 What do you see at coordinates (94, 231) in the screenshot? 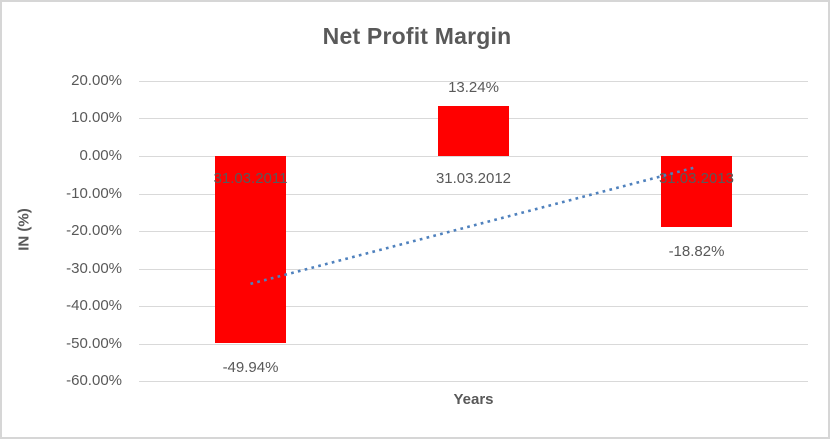
I see `y-tick-label: -20.00%` at bounding box center [94, 231].